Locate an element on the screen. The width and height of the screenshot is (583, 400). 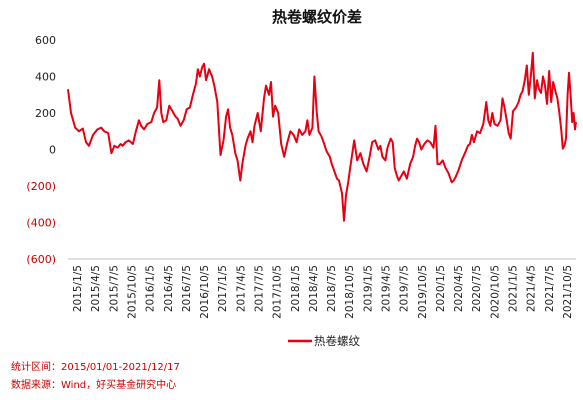
x-tick-label: 2019/1/5 is located at coordinates (368, 288).